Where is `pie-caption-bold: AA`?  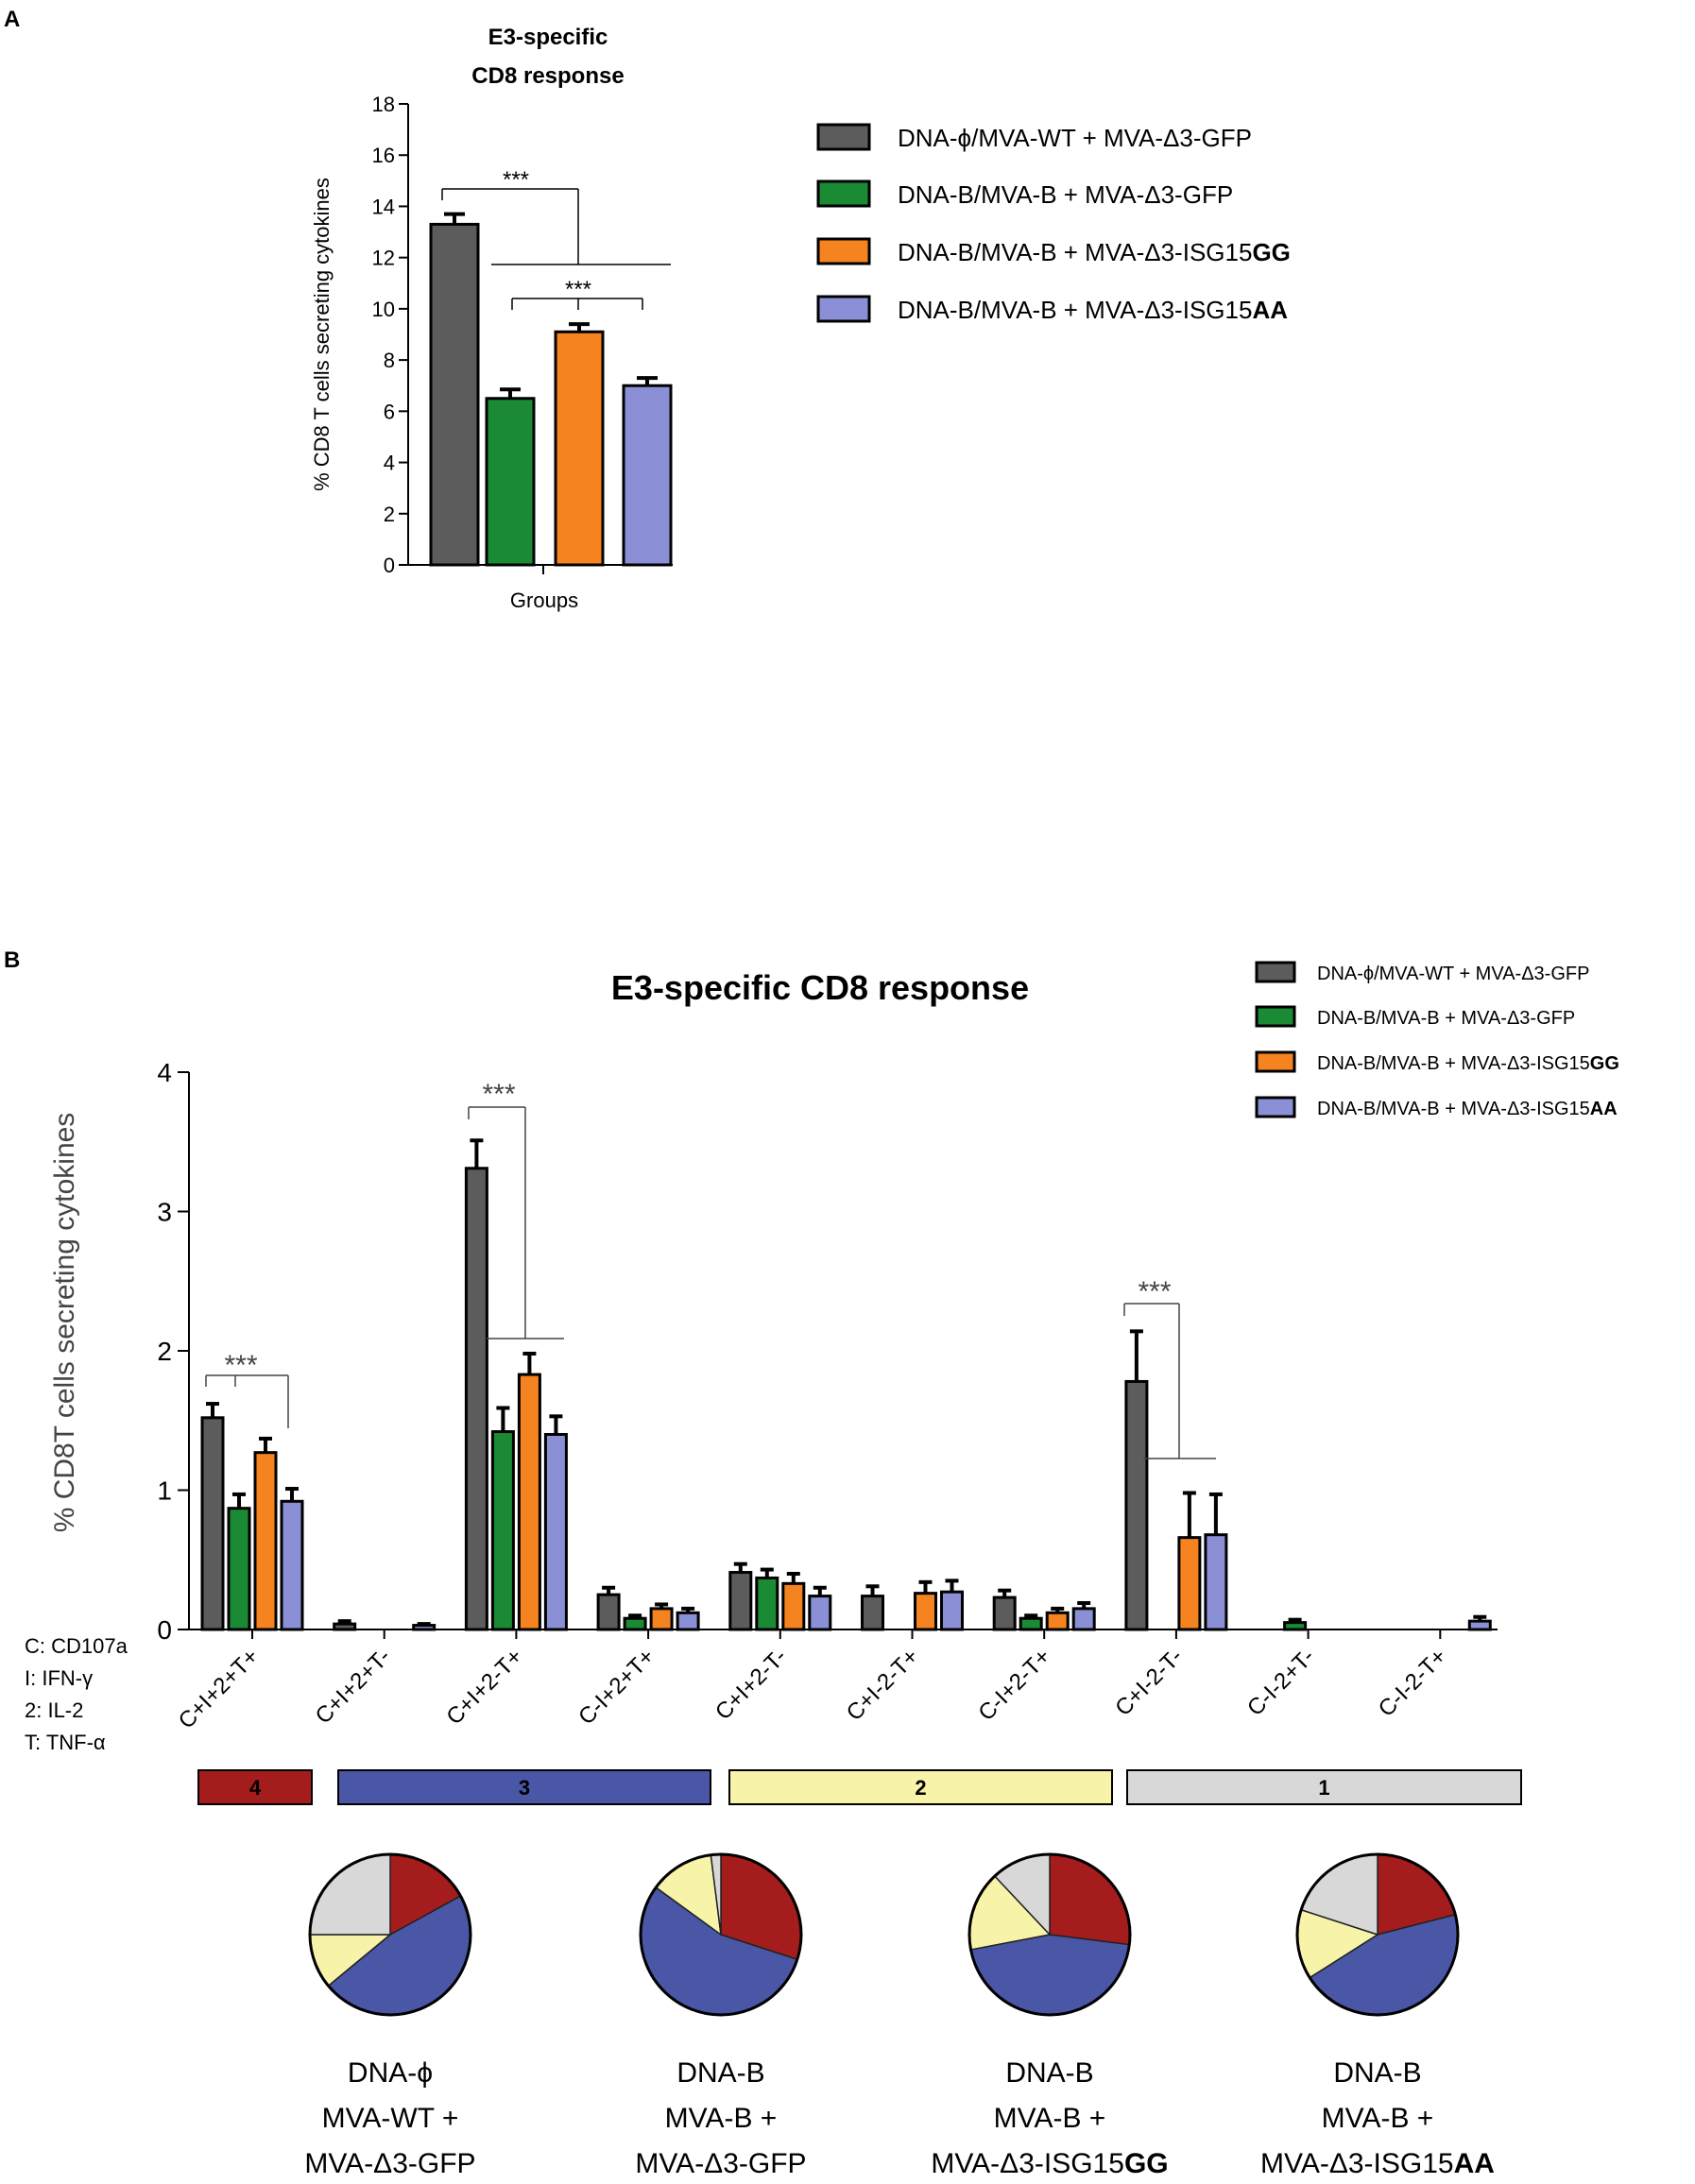 pie-caption-bold: AA is located at coordinates (1474, 2164).